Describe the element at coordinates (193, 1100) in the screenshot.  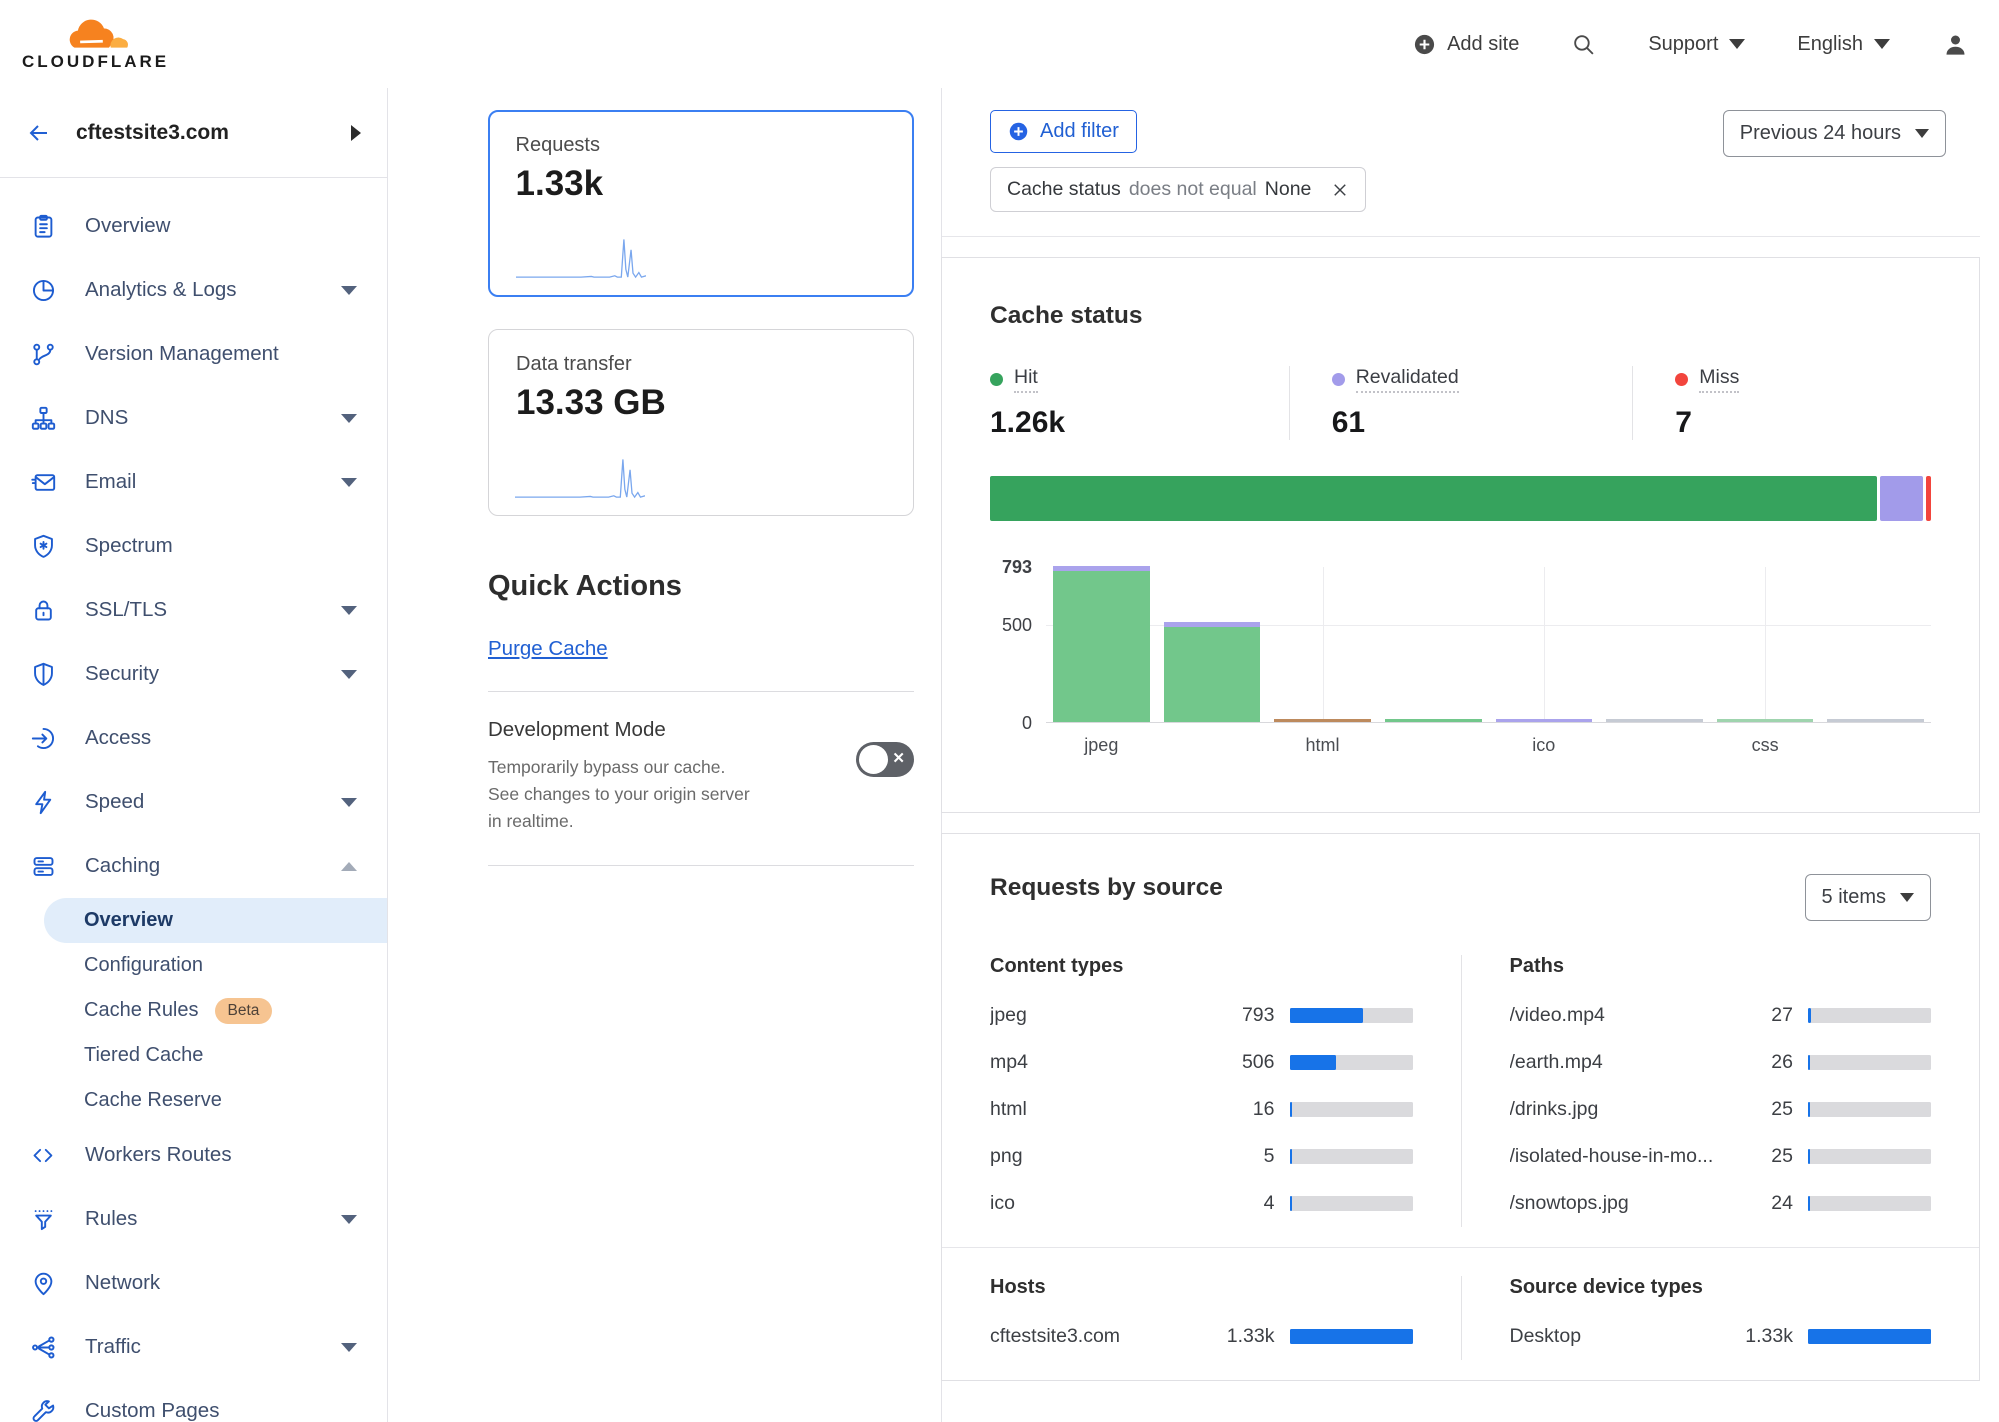
I see `sidebar-subitem-cache-reserve: Cache Reserve` at that location.